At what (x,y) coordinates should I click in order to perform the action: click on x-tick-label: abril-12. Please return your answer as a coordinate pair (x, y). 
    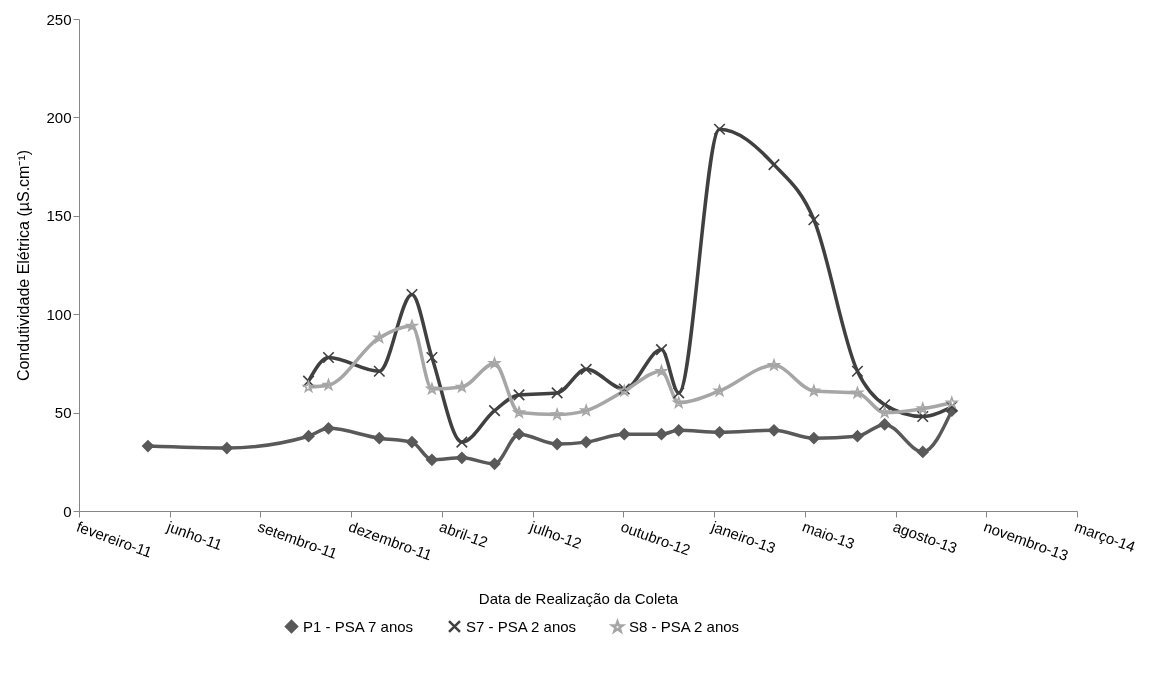
    Looking at the image, I should click on (464, 534).